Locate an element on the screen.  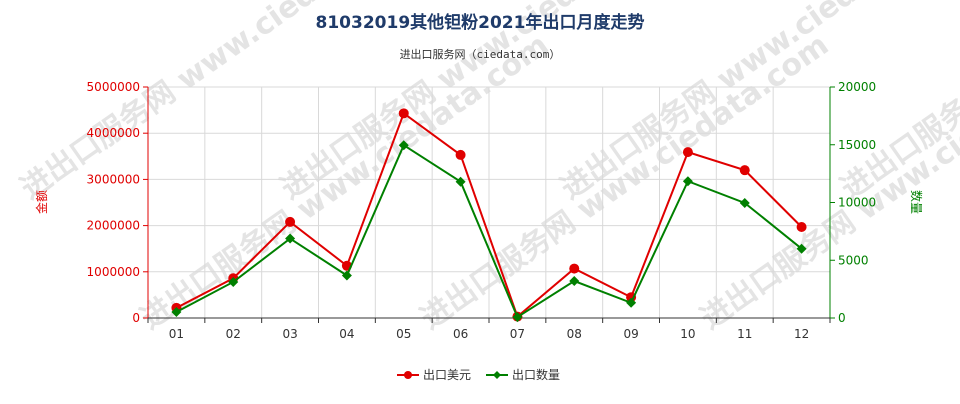
x-tick-label: 07 is located at coordinates (517, 334).